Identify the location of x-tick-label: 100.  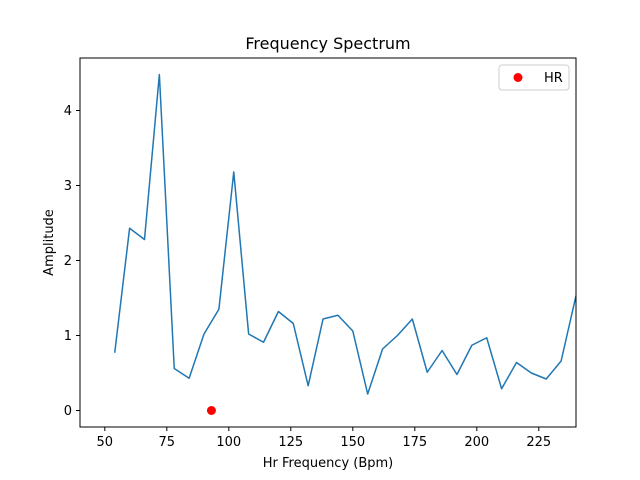
(228, 442).